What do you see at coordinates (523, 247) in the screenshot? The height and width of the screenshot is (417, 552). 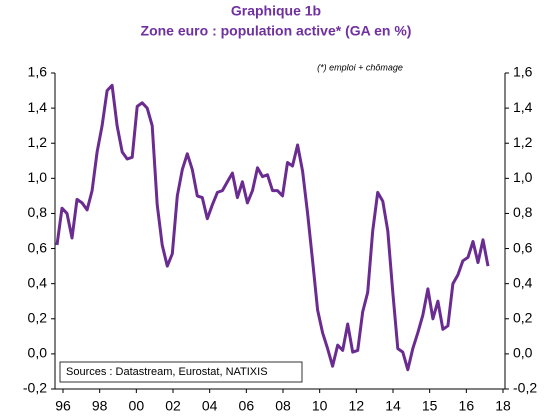 I see `y2-tick-label: 0,6` at bounding box center [523, 247].